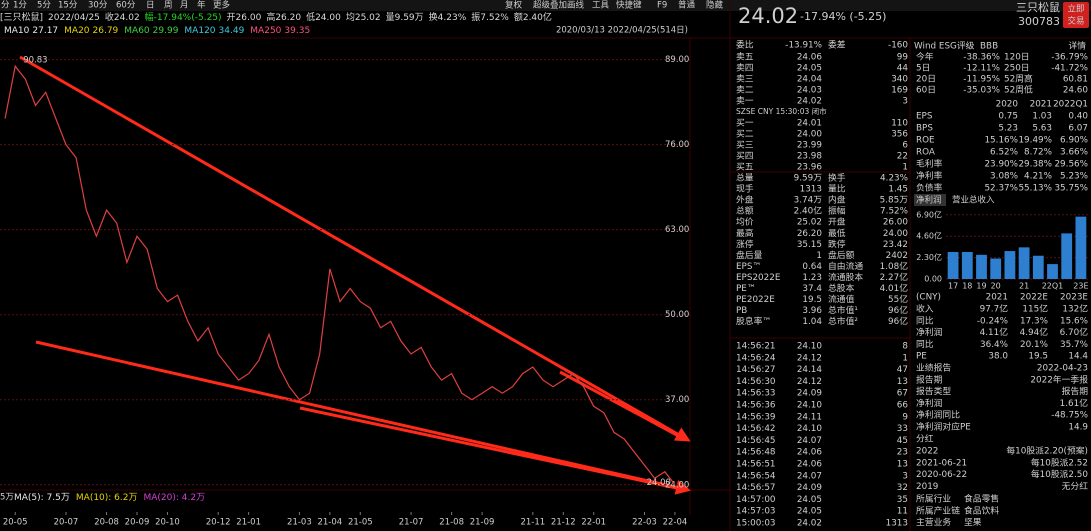  I want to click on chart-tab: 净利润, so click(929, 200).